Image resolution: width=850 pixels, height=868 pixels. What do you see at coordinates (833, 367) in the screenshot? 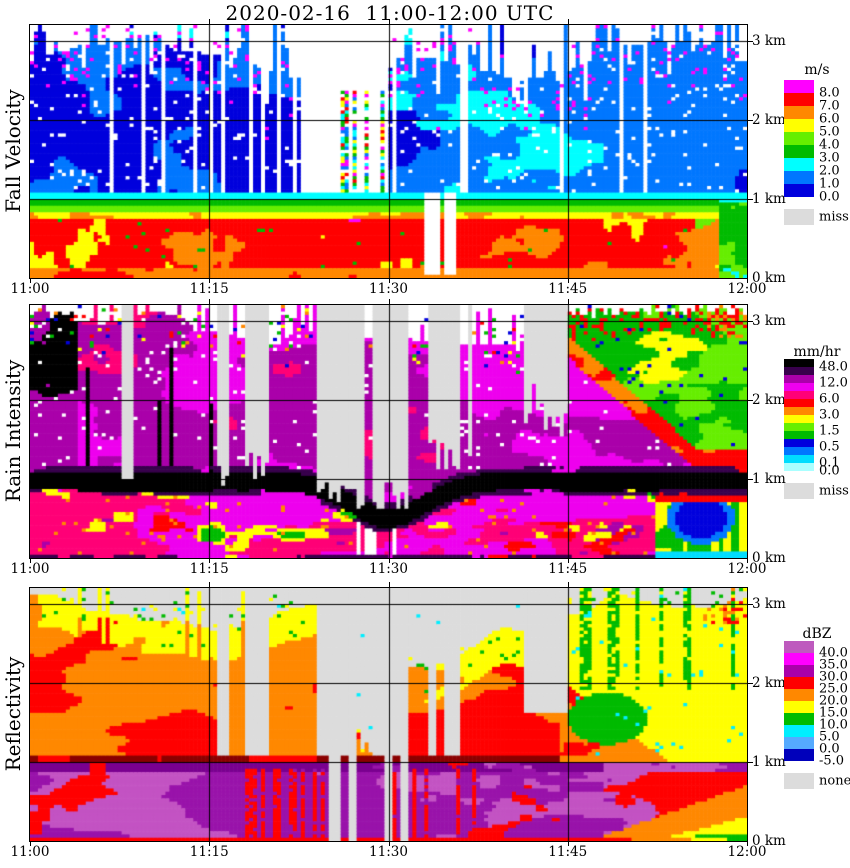
I see `legend-tick-label: 48.0` at bounding box center [833, 367].